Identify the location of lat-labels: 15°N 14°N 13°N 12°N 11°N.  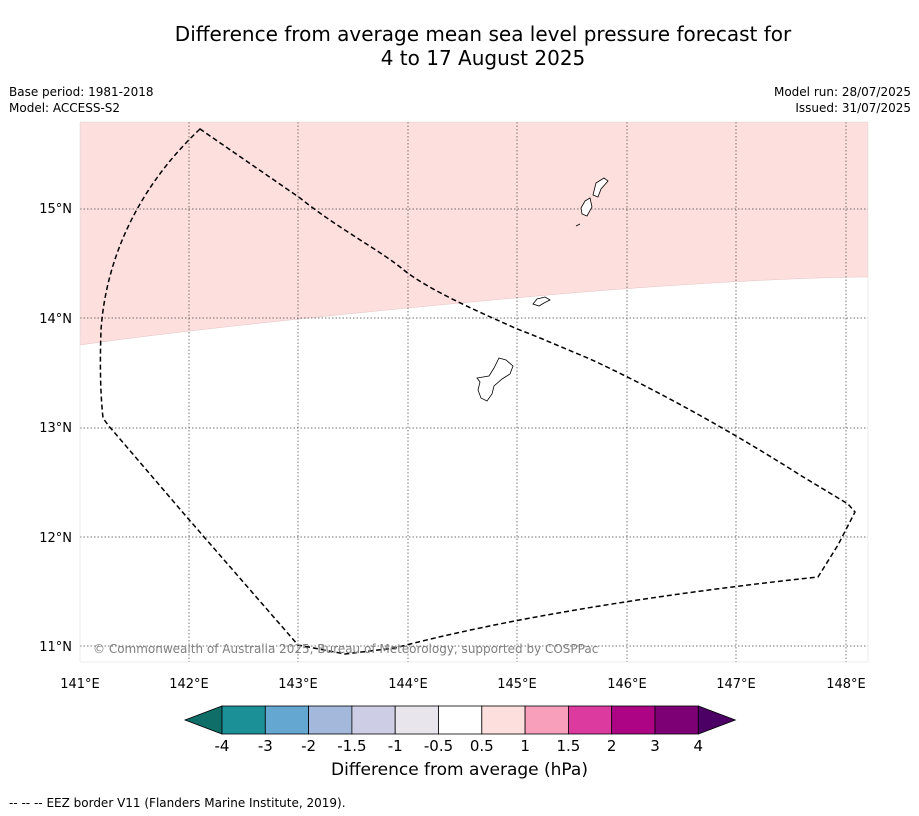
(55, 428).